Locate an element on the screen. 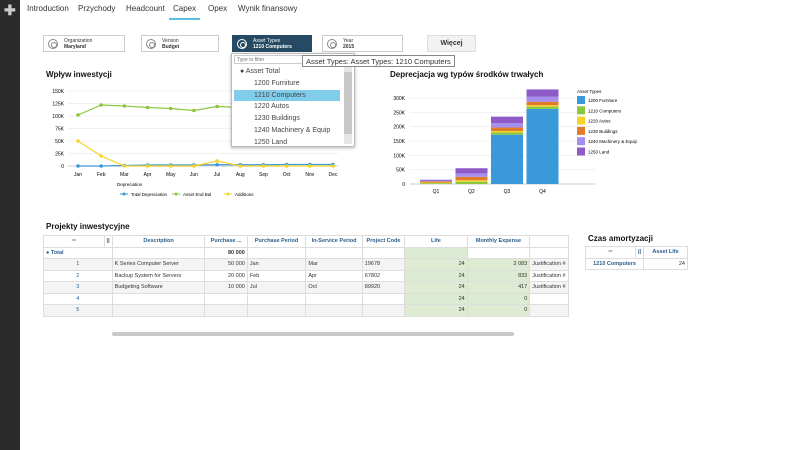 Image resolution: width=800 pixels, height=450 pixels. tab-capex: Capex is located at coordinates (184, 12).